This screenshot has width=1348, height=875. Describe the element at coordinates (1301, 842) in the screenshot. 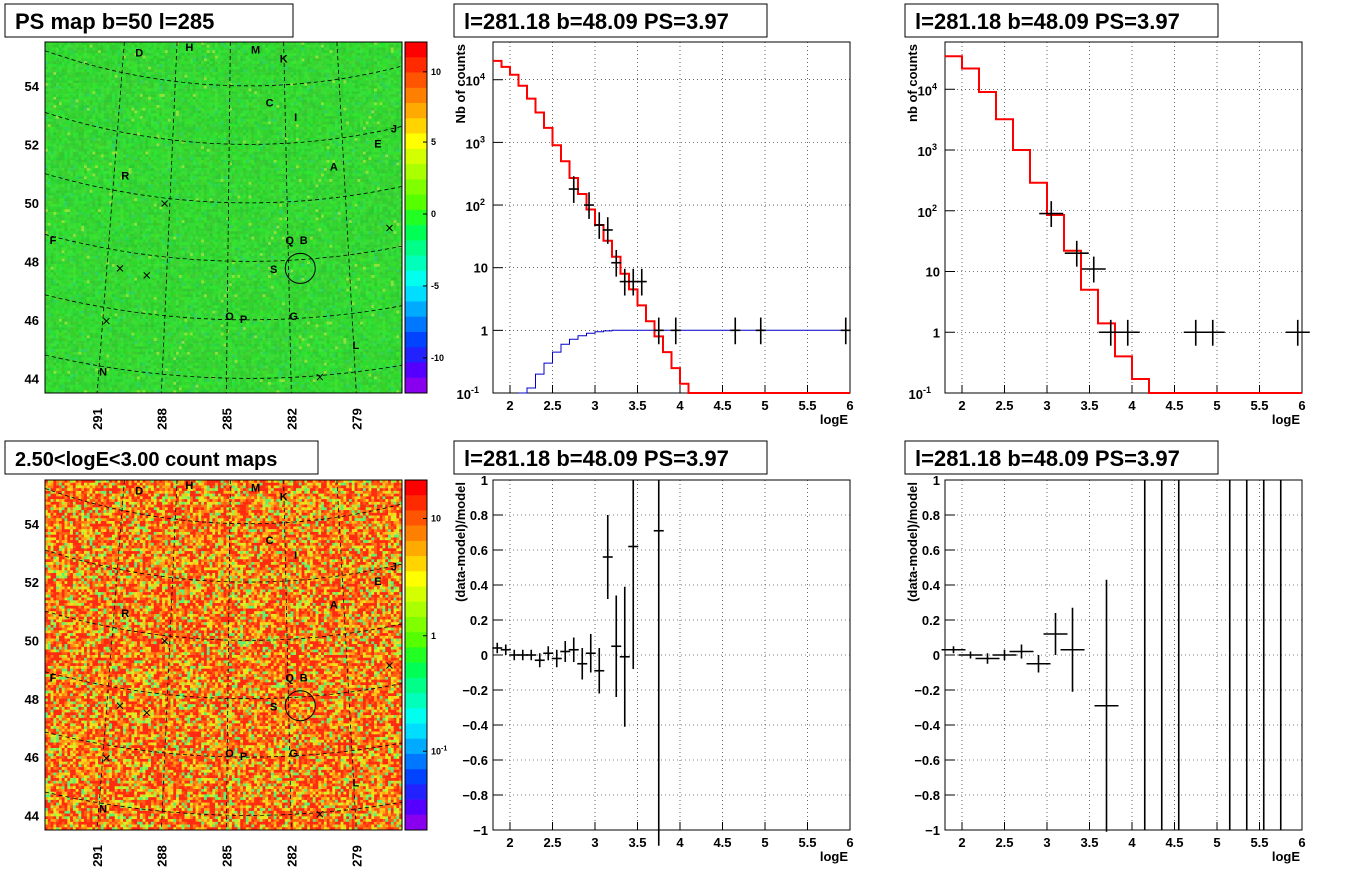

I see `xtick-5-8: 6` at that location.